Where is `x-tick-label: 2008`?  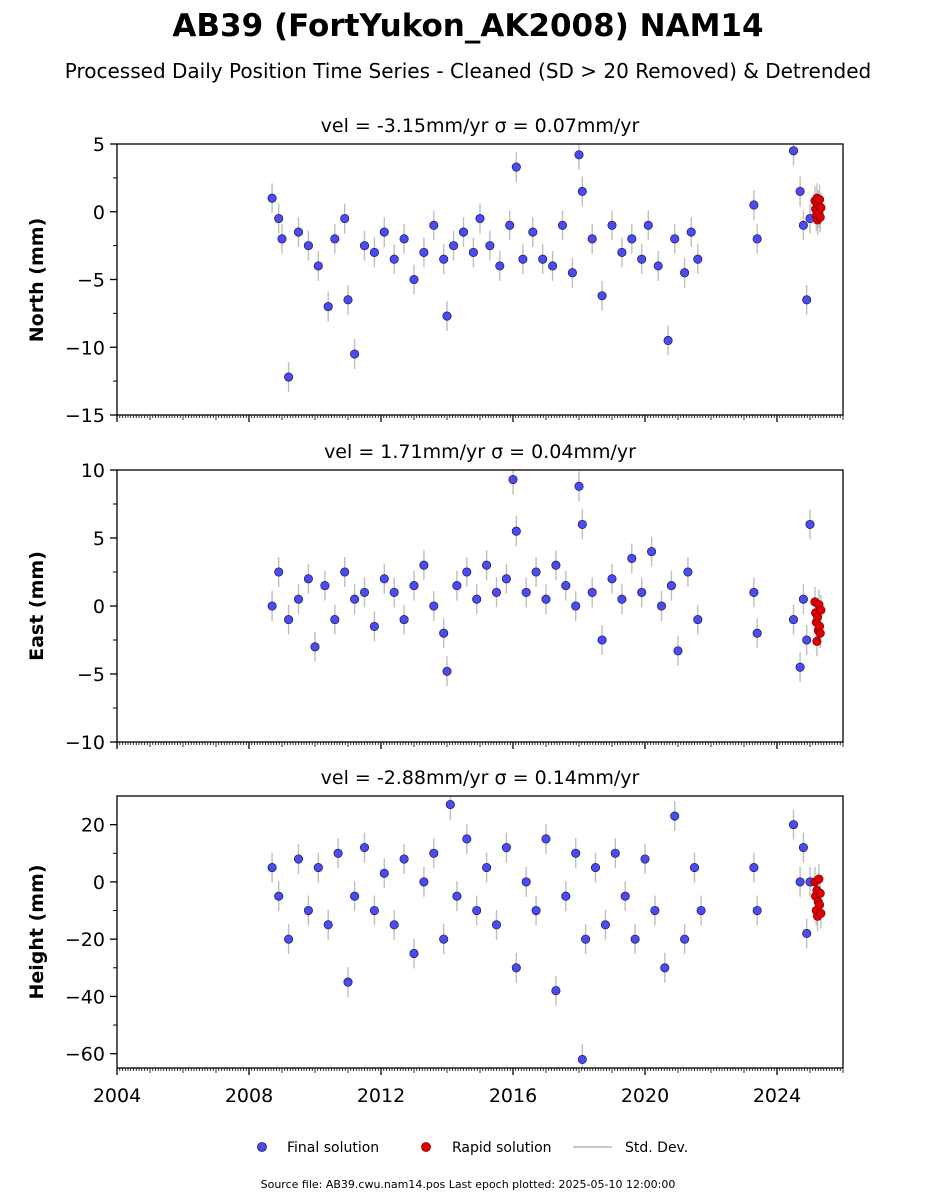 x-tick-label: 2008 is located at coordinates (249, 1096).